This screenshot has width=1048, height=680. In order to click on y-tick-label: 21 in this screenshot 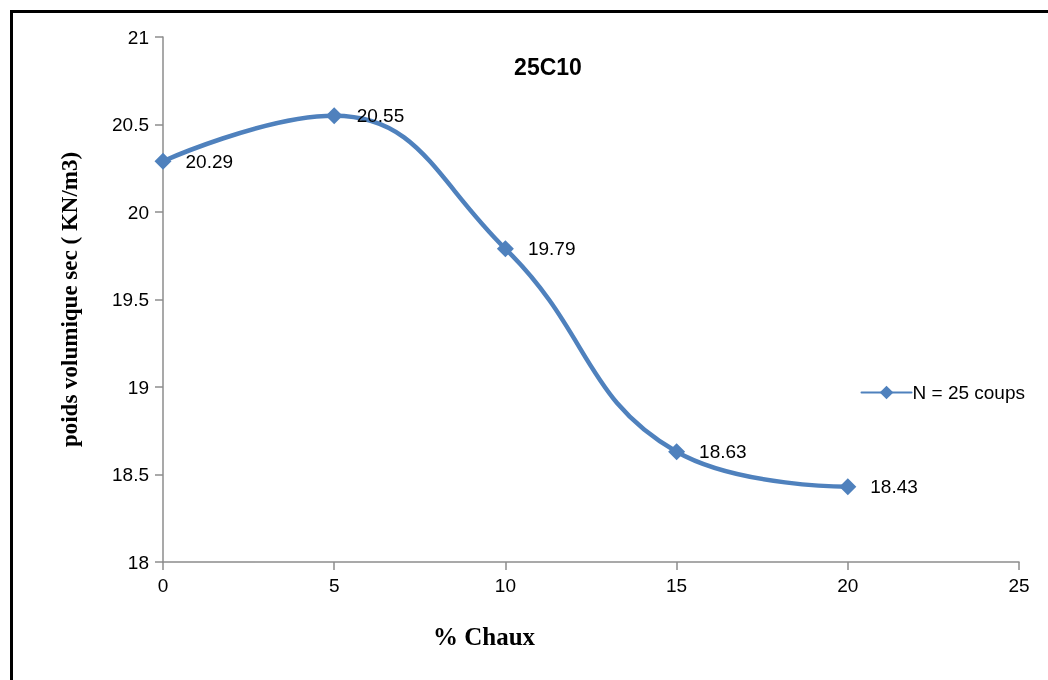, I will do `click(138, 37)`.